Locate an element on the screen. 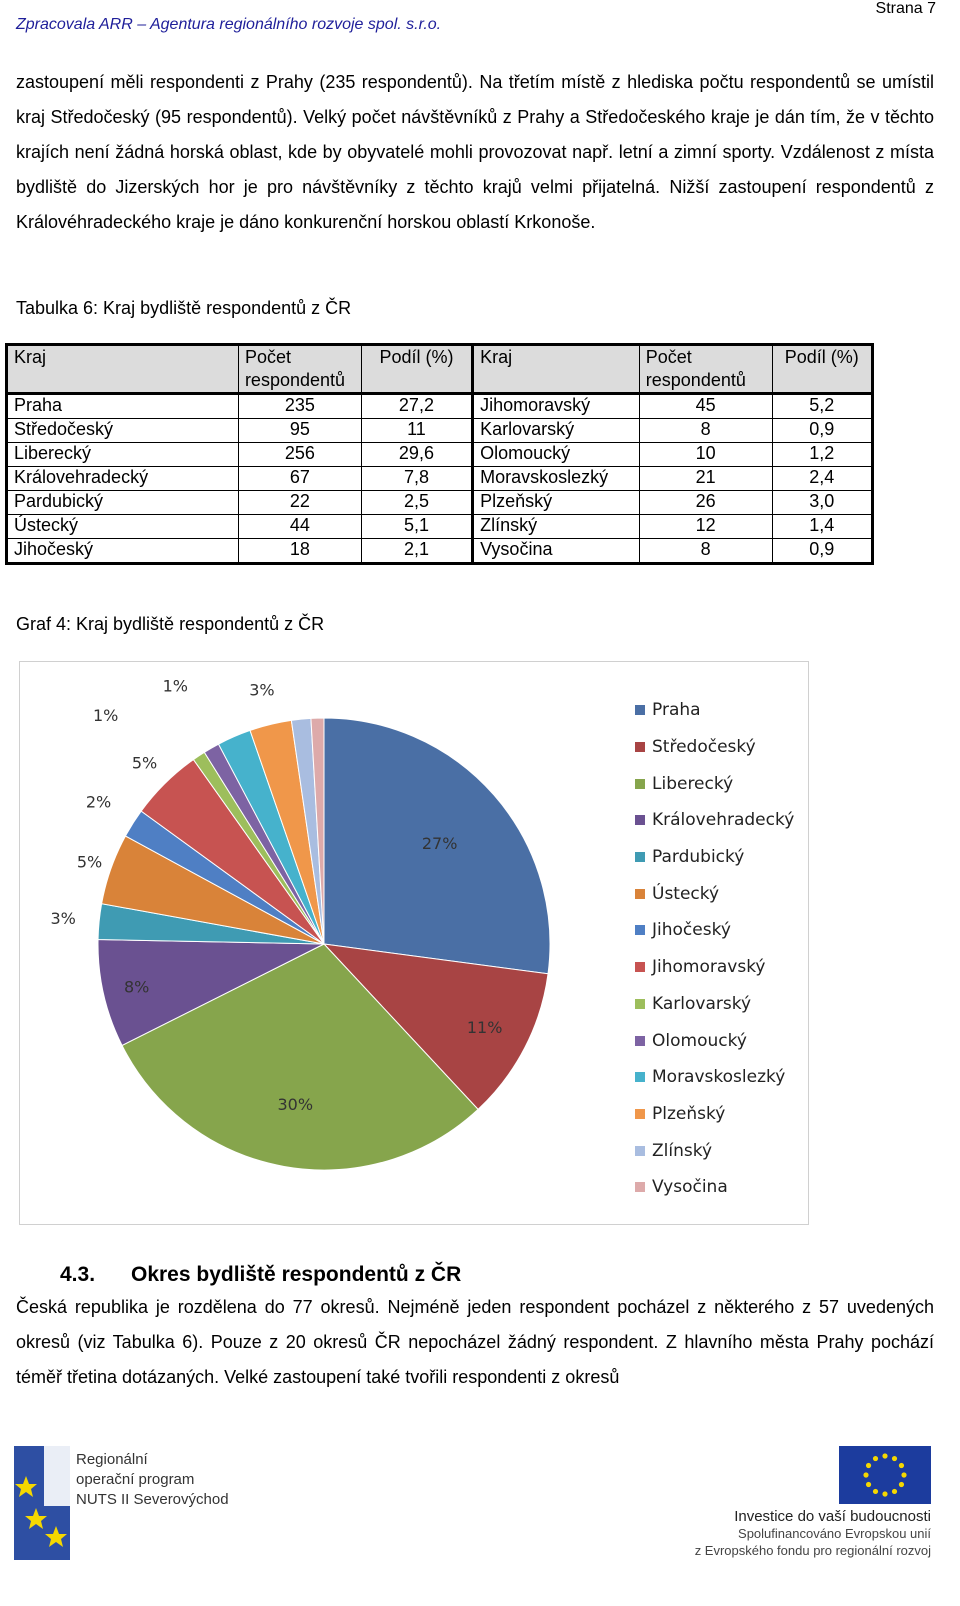 The width and height of the screenshot is (960, 1606). legend-item: Vysočina is located at coordinates (714, 1187).